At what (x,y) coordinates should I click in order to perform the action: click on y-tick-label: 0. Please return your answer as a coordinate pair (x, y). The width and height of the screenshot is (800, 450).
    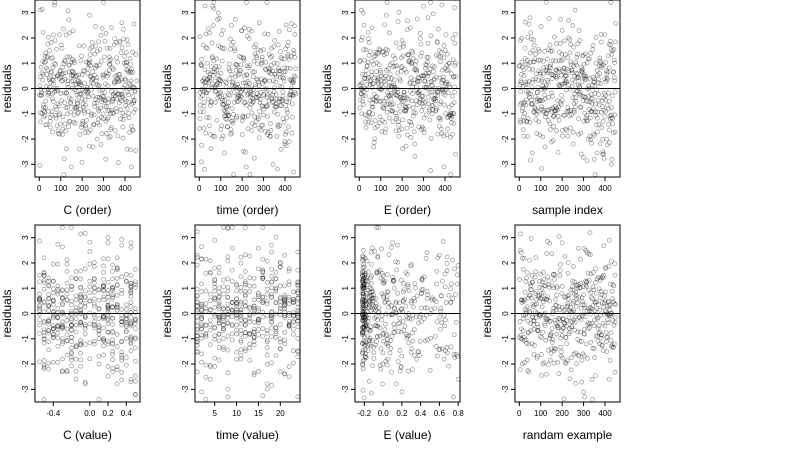
    Looking at the image, I should click on (345, 313).